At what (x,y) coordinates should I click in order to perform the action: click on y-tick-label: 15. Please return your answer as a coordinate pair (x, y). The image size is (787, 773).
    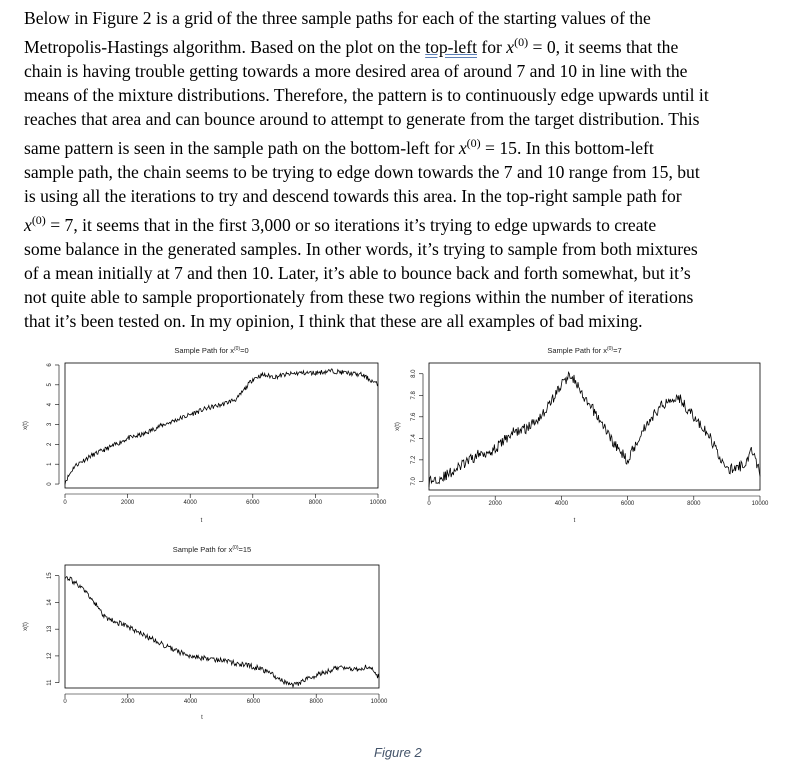
    Looking at the image, I should click on (50, 575).